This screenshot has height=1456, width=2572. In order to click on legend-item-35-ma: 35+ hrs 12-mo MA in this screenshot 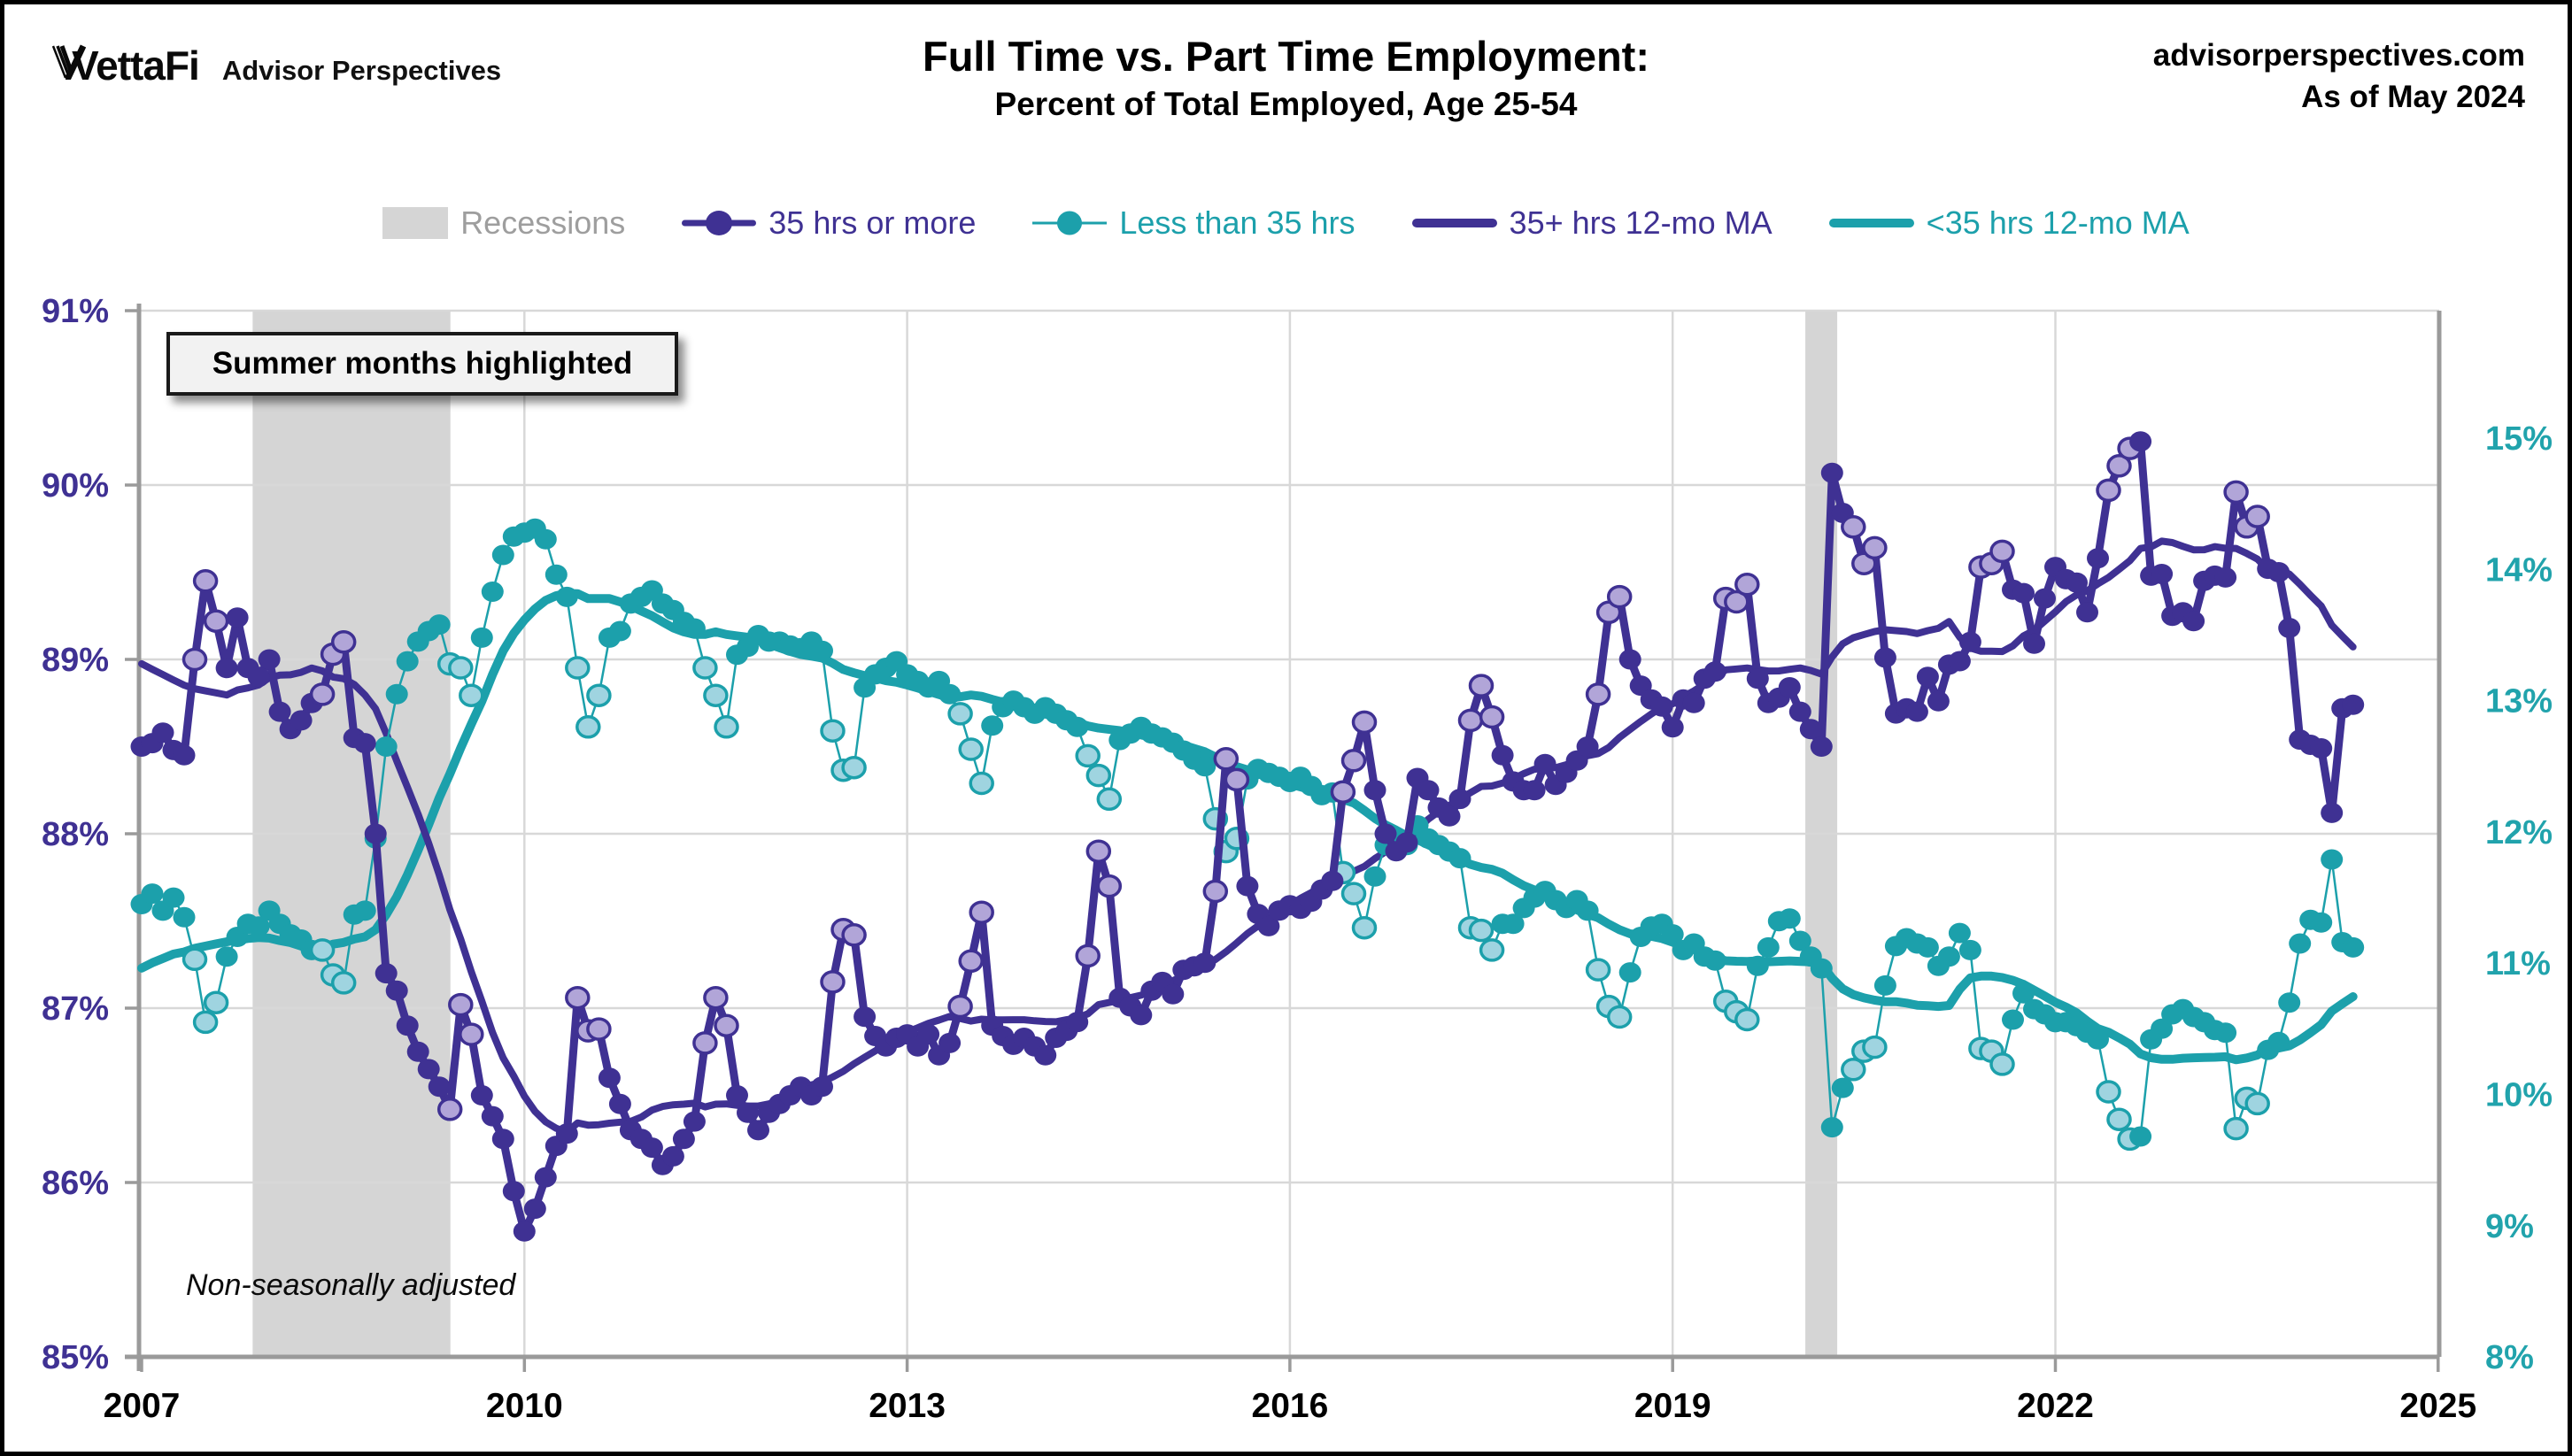, I will do `click(1592, 223)`.